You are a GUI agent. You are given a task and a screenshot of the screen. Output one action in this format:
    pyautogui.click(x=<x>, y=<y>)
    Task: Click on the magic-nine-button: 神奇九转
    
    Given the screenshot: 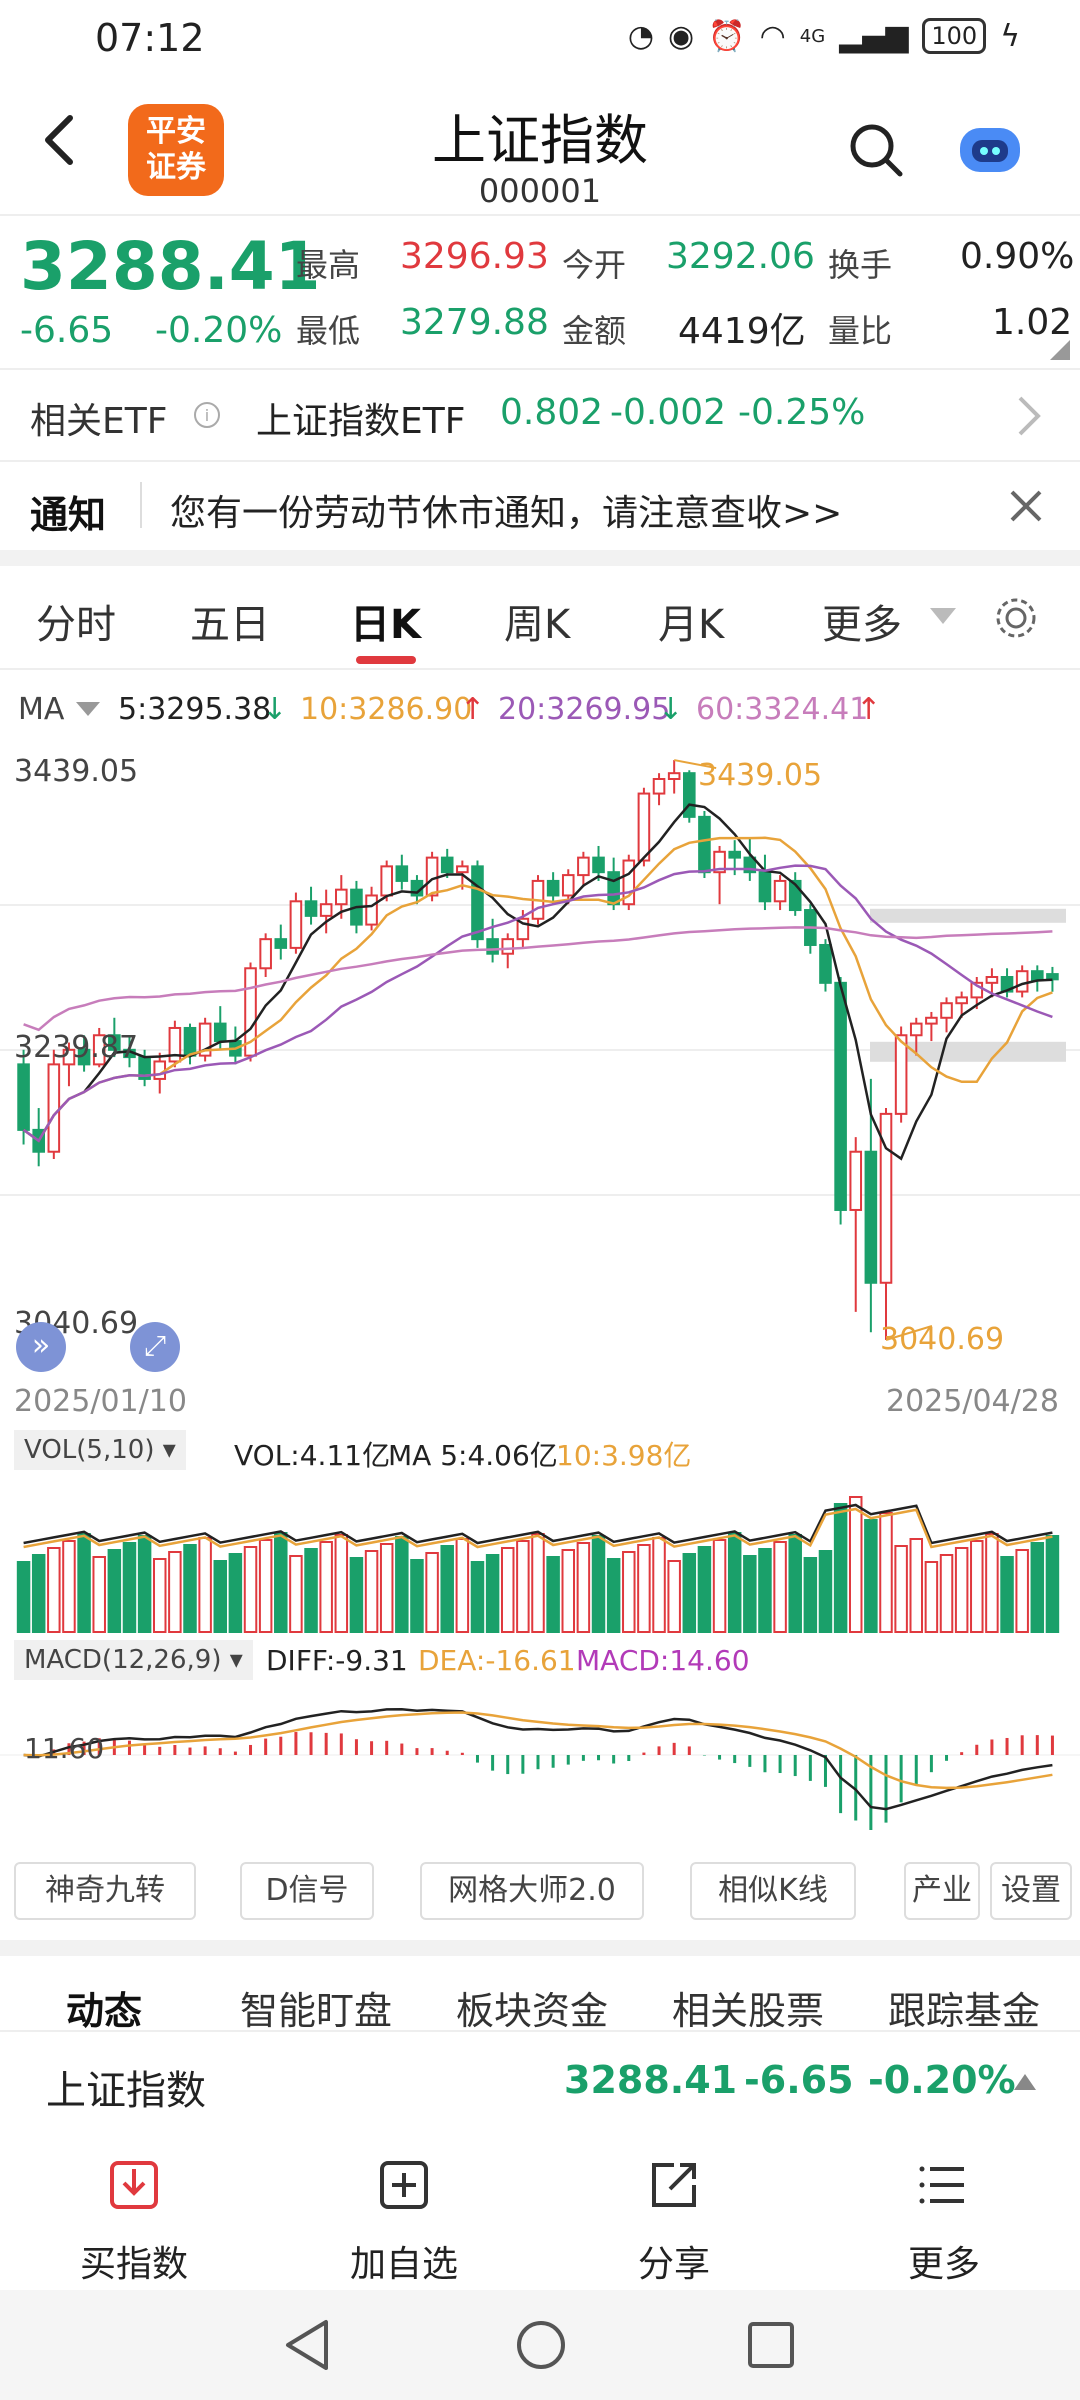 What is the action you would take?
    pyautogui.click(x=105, y=1891)
    